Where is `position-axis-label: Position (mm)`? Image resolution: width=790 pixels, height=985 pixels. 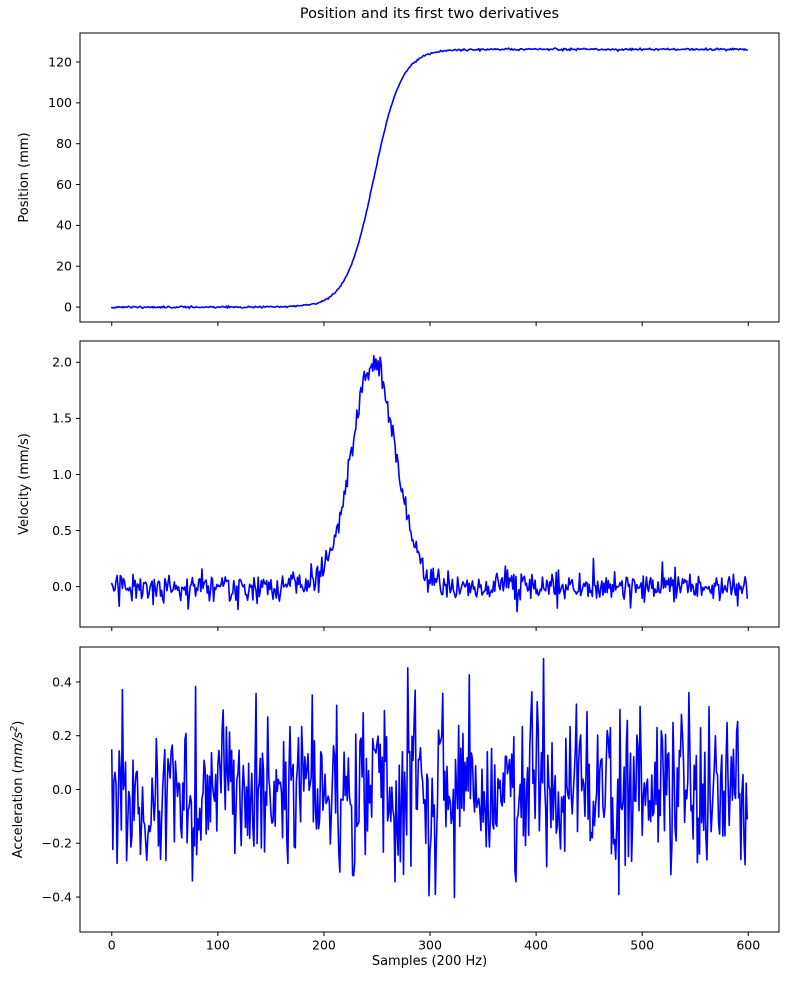 position-axis-label: Position (mm) is located at coordinates (24, 177).